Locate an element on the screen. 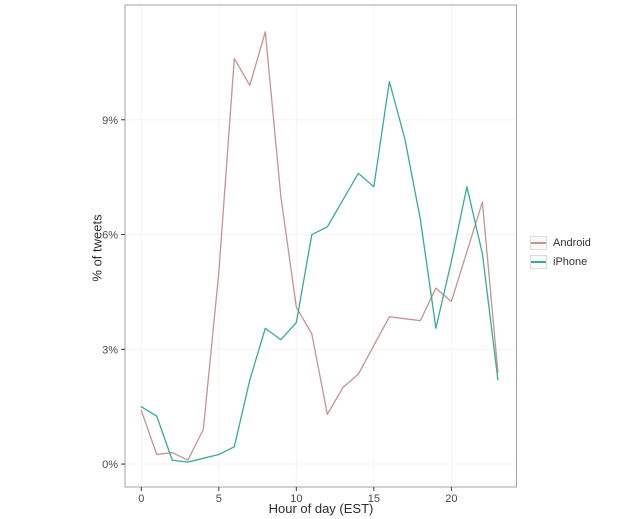  y-tick-label: 6% is located at coordinates (110, 236).